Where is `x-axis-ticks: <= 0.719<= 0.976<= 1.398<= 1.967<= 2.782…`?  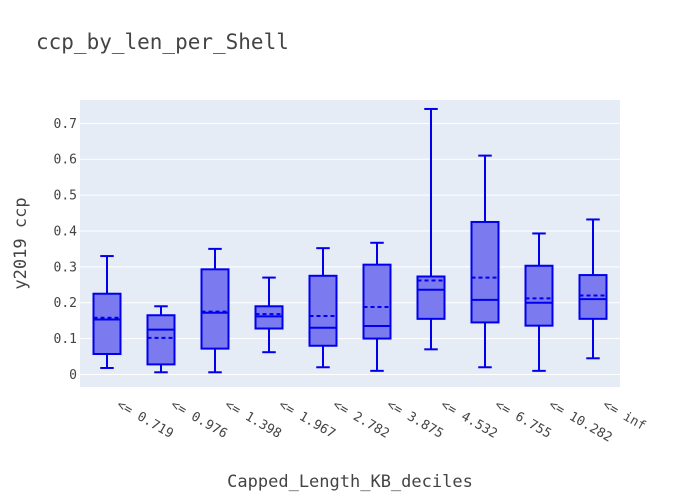 x-axis-ticks: <= 0.719<= 0.976<= 1.398<= 1.967<= 2.782… is located at coordinates (381, 421).